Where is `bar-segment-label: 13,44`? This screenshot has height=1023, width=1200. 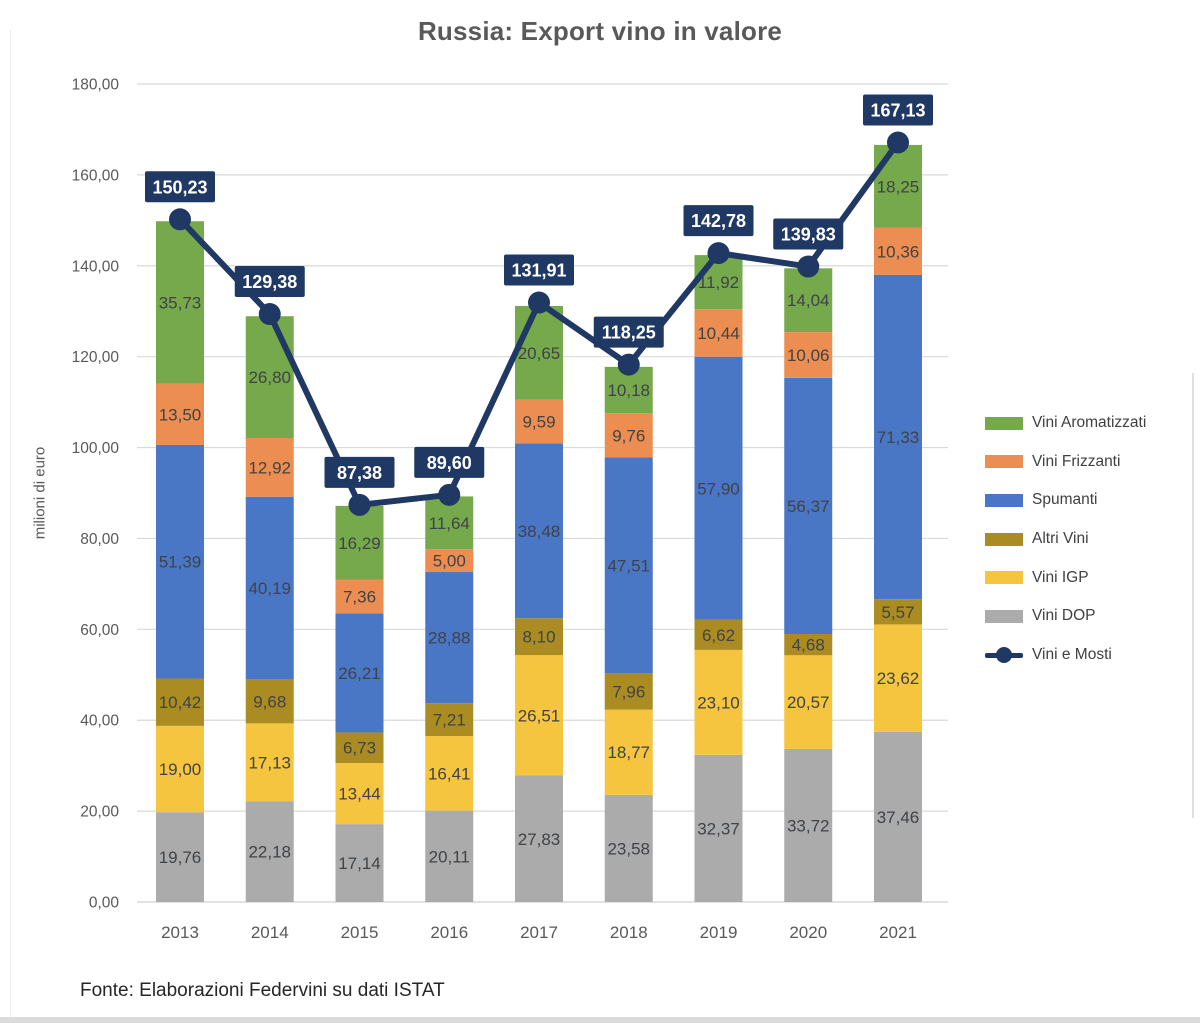
bar-segment-label: 13,44 is located at coordinates (359, 794).